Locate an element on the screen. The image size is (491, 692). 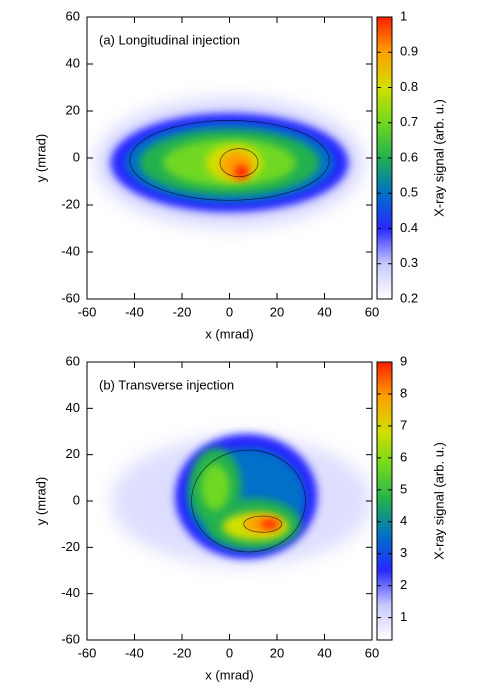
colorbar-tick-label: 2 is located at coordinates (403, 584).